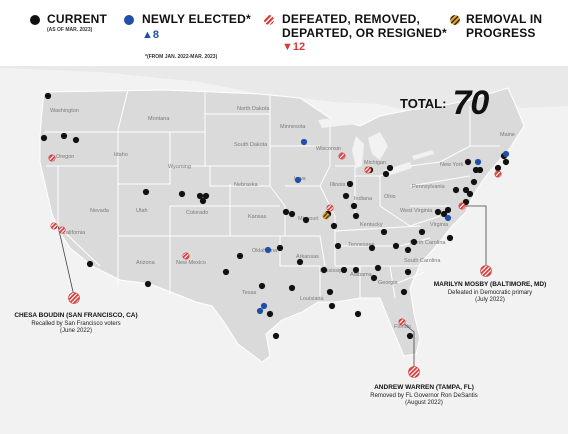  I want to click on legend-current: CURRENT (AS OF MAR. 2023), so click(77, 22).